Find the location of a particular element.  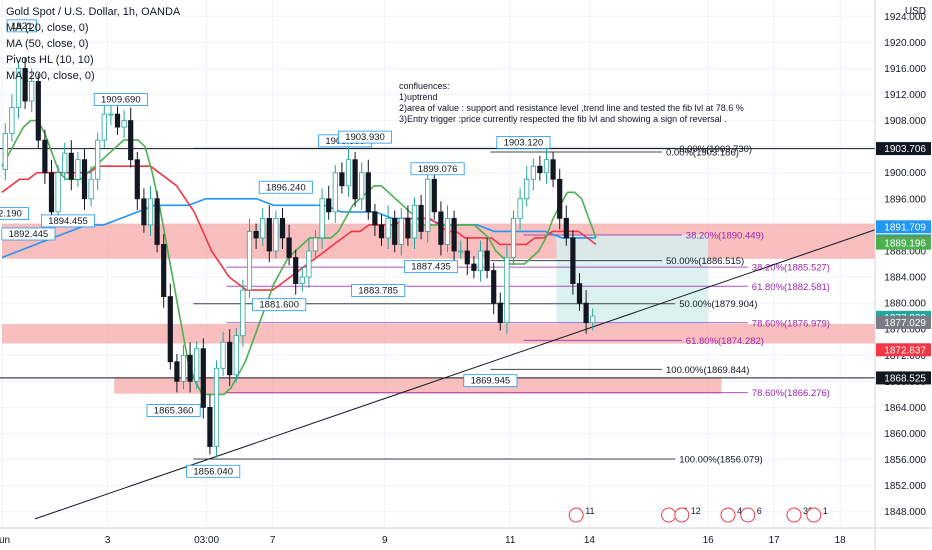

pivot-label: 1869.945 is located at coordinates (491, 381).